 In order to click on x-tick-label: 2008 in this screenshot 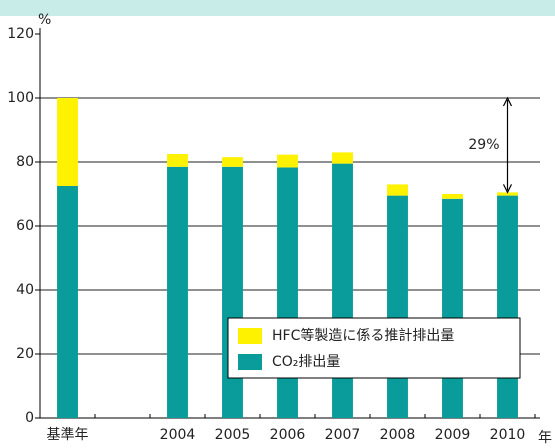, I will do `click(398, 435)`.